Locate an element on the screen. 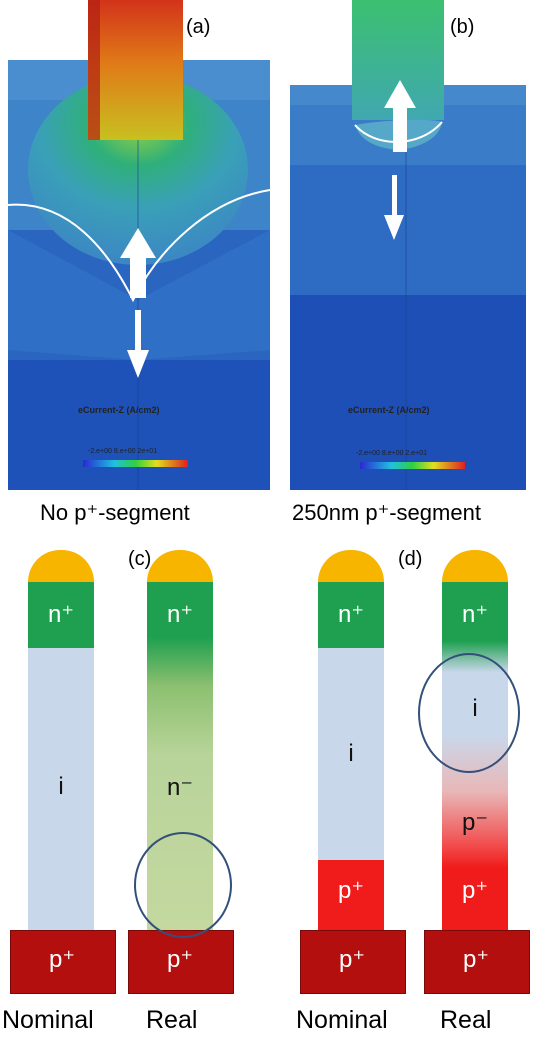 The height and width of the screenshot is (1046, 534). legend-a-title: eCurrent-Z (A/cm2) is located at coordinates (119, 410).